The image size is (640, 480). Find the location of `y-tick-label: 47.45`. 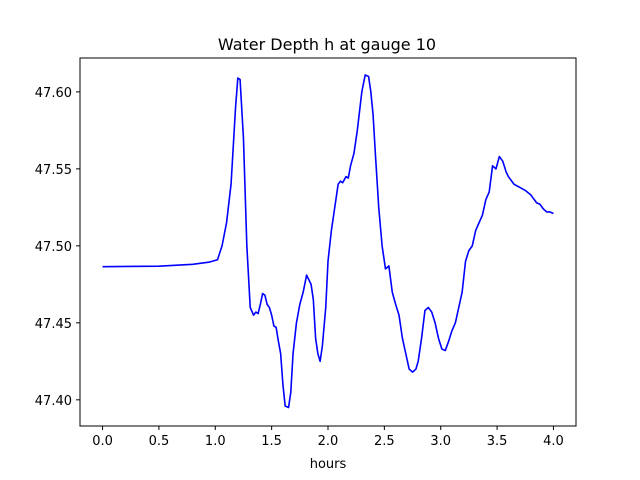

y-tick-label: 47.45 is located at coordinates (53, 324).